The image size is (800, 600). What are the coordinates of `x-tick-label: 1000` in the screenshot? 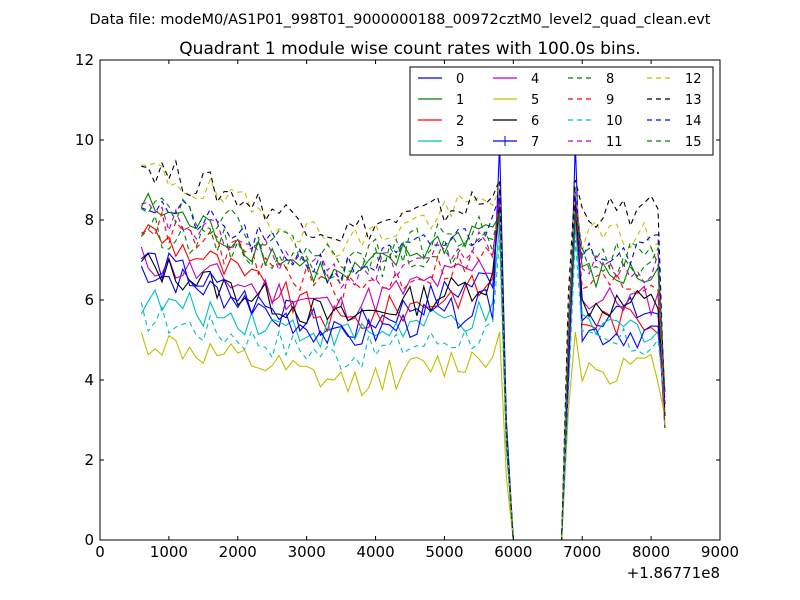 It's located at (169, 552).